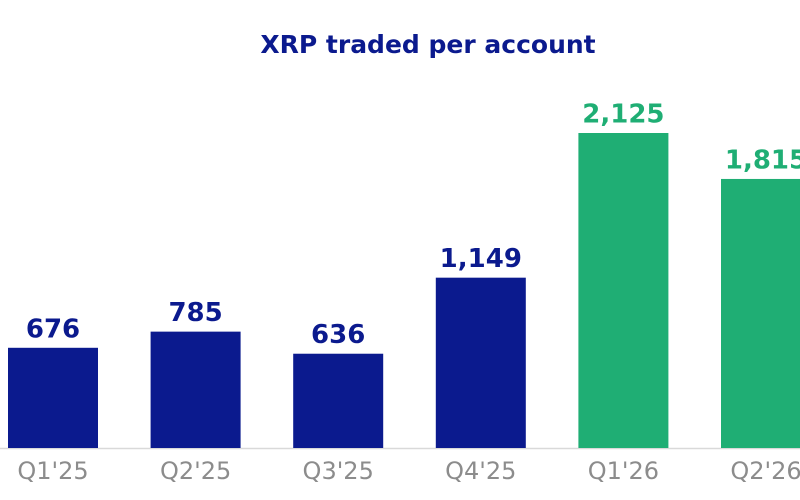  What do you see at coordinates (481, 259) in the screenshot?
I see `value-label: 1,149` at bounding box center [481, 259].